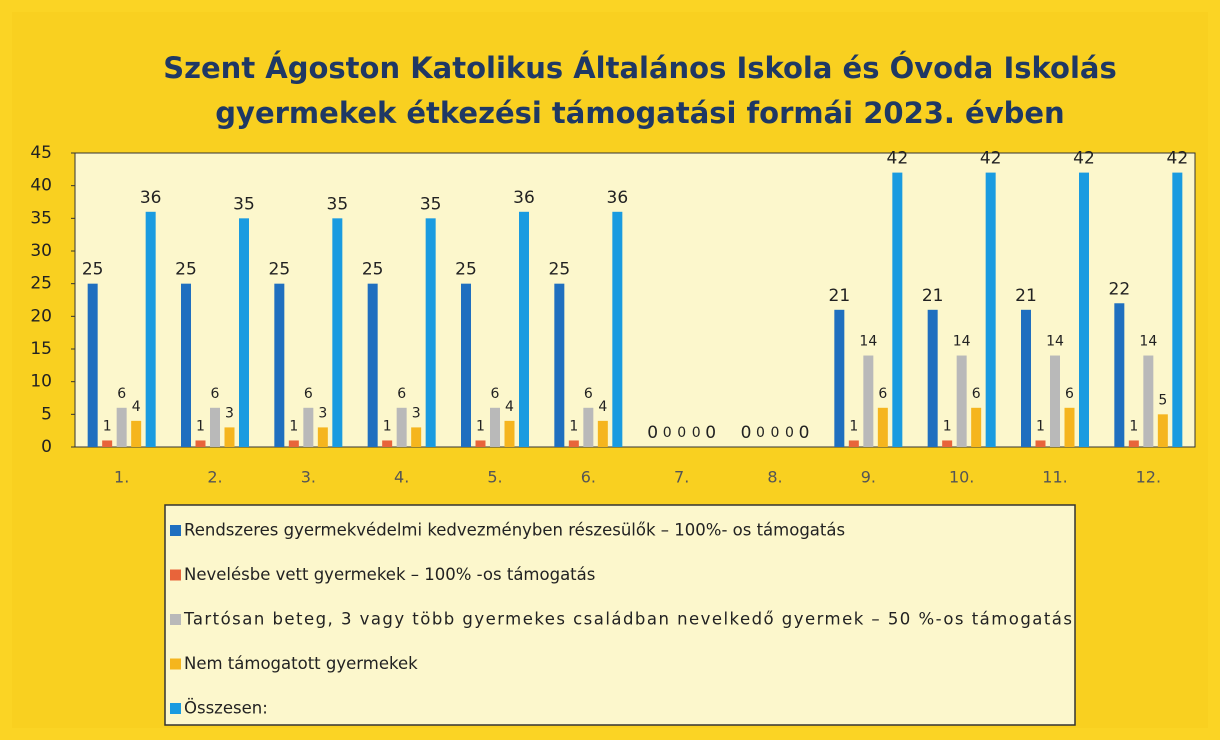  Describe the element at coordinates (121, 477) in the screenshot. I see `x-tick-label: 1.` at that location.